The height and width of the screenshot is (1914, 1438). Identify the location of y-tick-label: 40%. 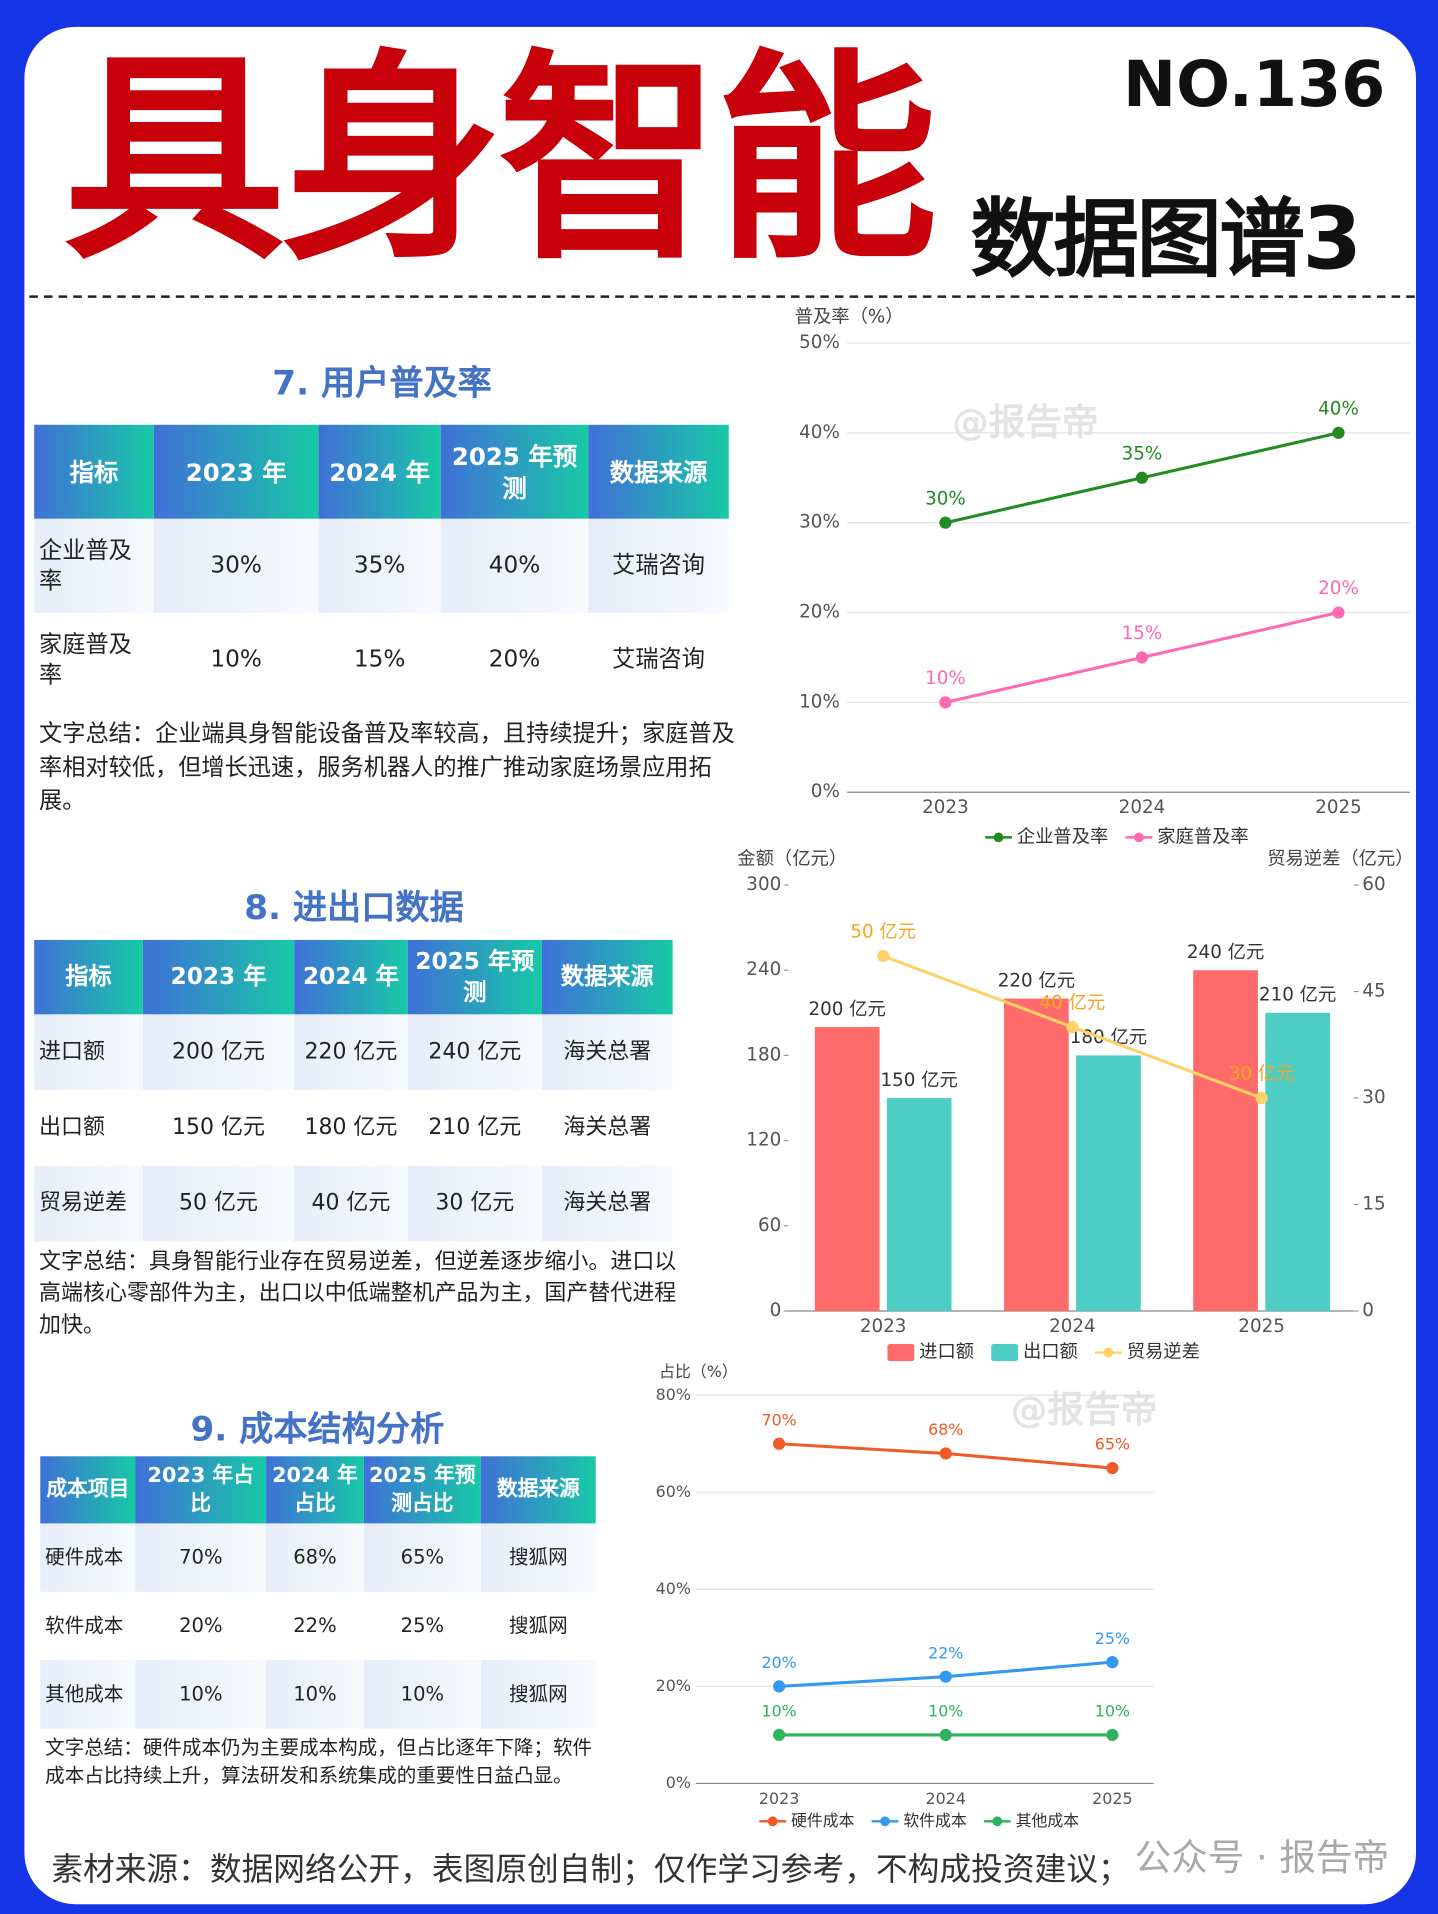
(673, 1588).